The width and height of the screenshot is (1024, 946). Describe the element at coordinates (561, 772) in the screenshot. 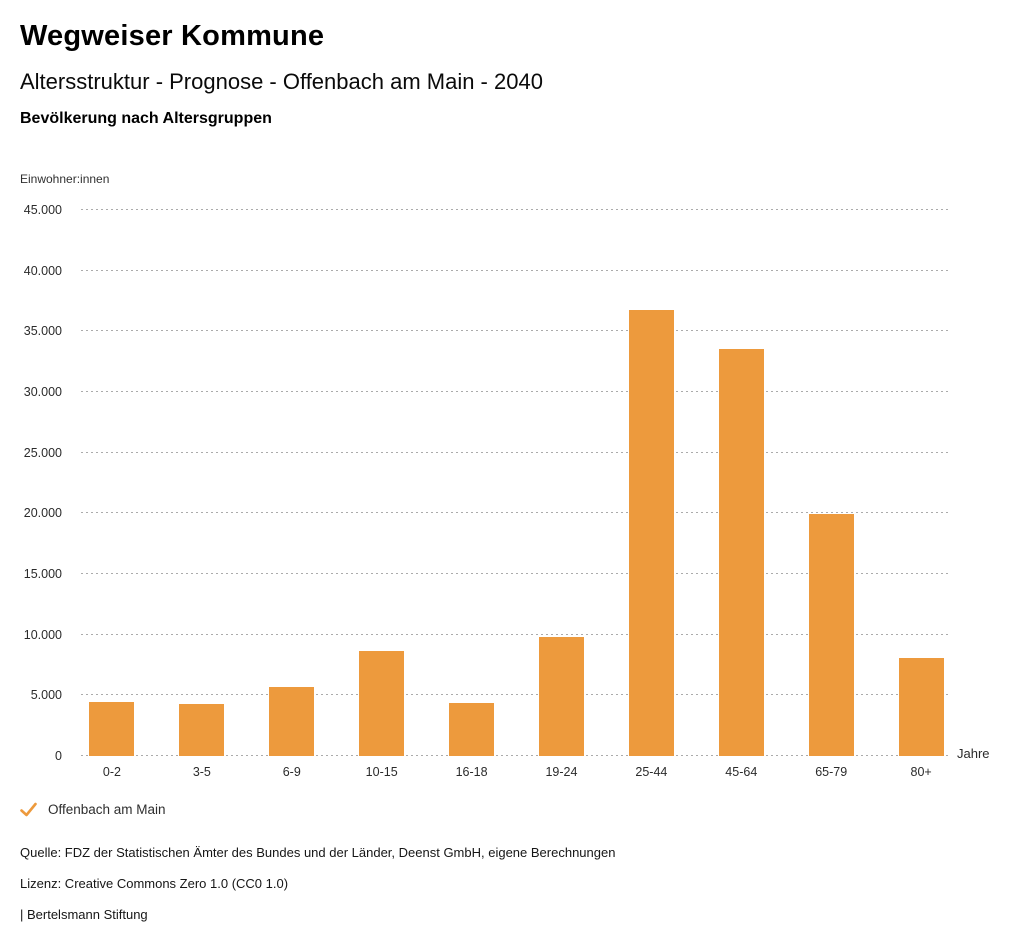

I see `x-tick-label: 19-24` at that location.